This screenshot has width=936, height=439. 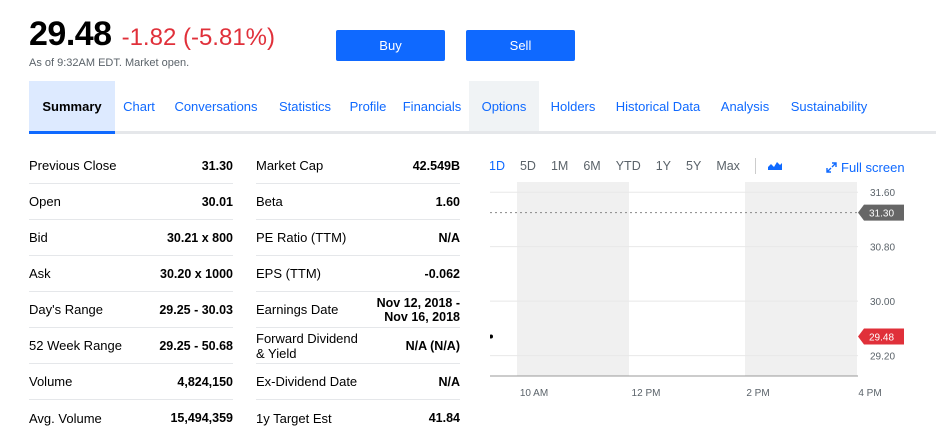 I want to click on tab-sustainability: Sustainability, so click(x=829, y=106).